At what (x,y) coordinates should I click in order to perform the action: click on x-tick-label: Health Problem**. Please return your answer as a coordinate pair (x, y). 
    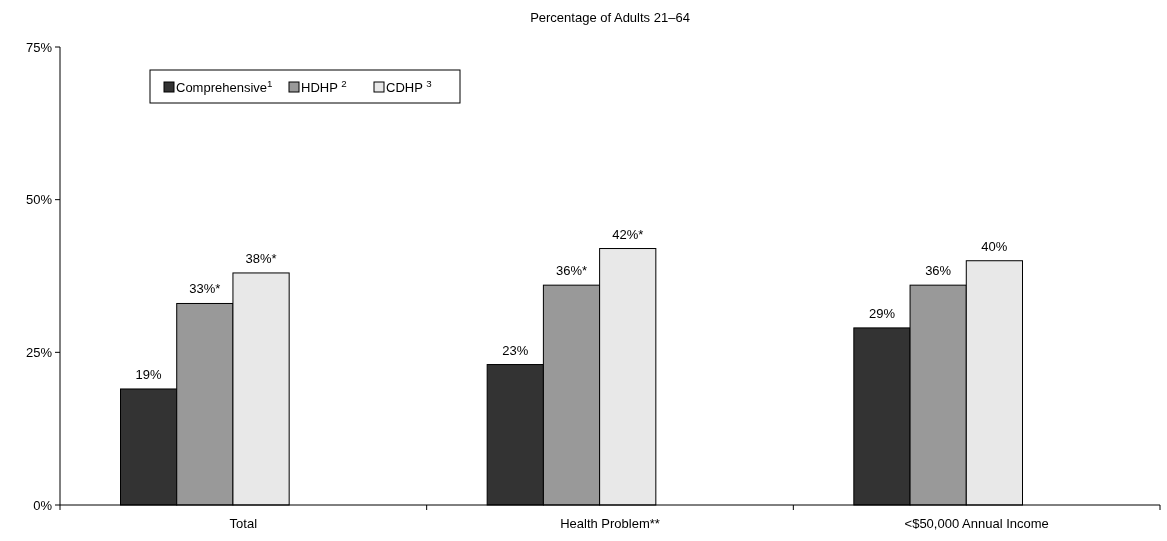
    Looking at the image, I should click on (610, 523).